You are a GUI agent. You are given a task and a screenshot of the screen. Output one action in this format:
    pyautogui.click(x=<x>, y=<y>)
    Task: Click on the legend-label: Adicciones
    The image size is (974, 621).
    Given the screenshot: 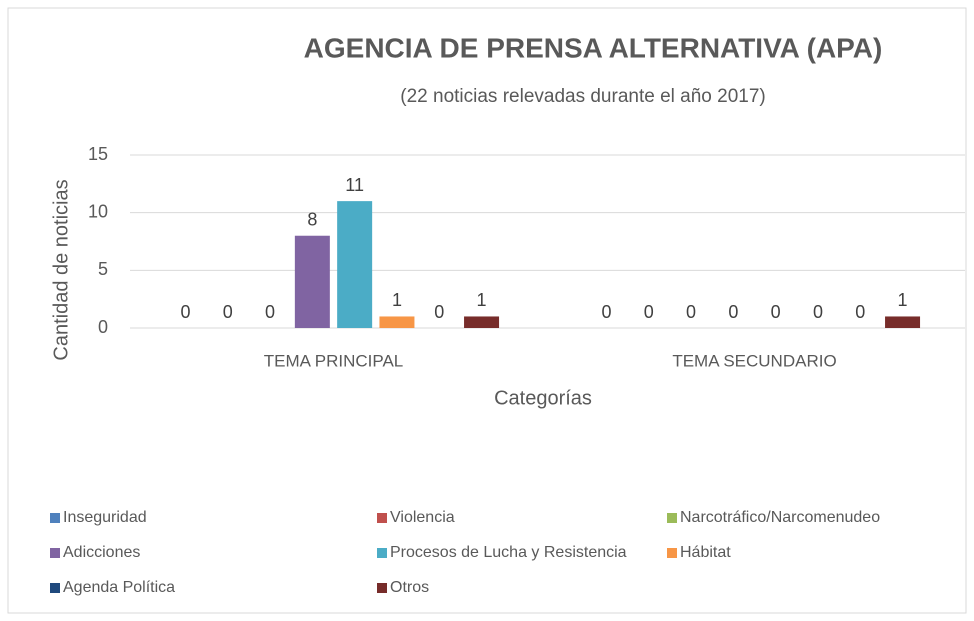 What is the action you would take?
    pyautogui.click(x=101, y=552)
    